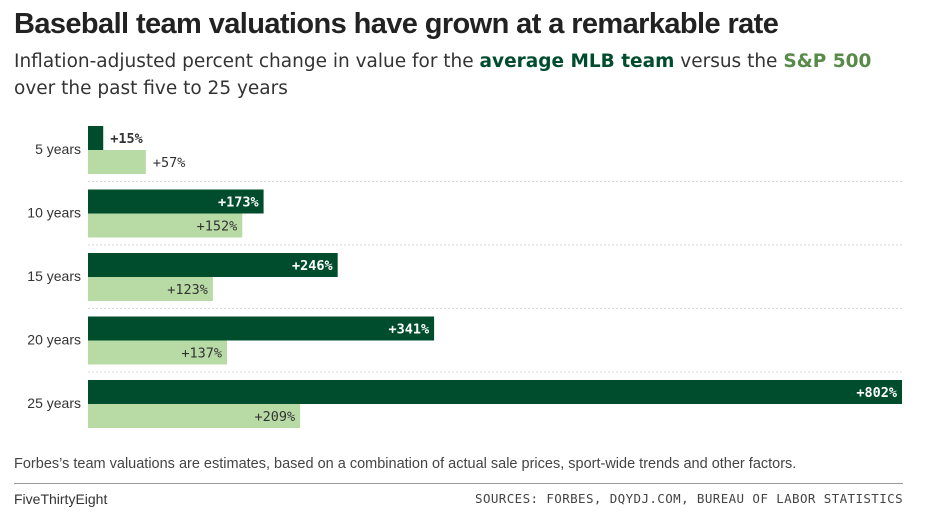 Image resolution: width=925 pixels, height=516 pixels. Describe the element at coordinates (54, 276) in the screenshot. I see `category-label: 15 years` at that location.